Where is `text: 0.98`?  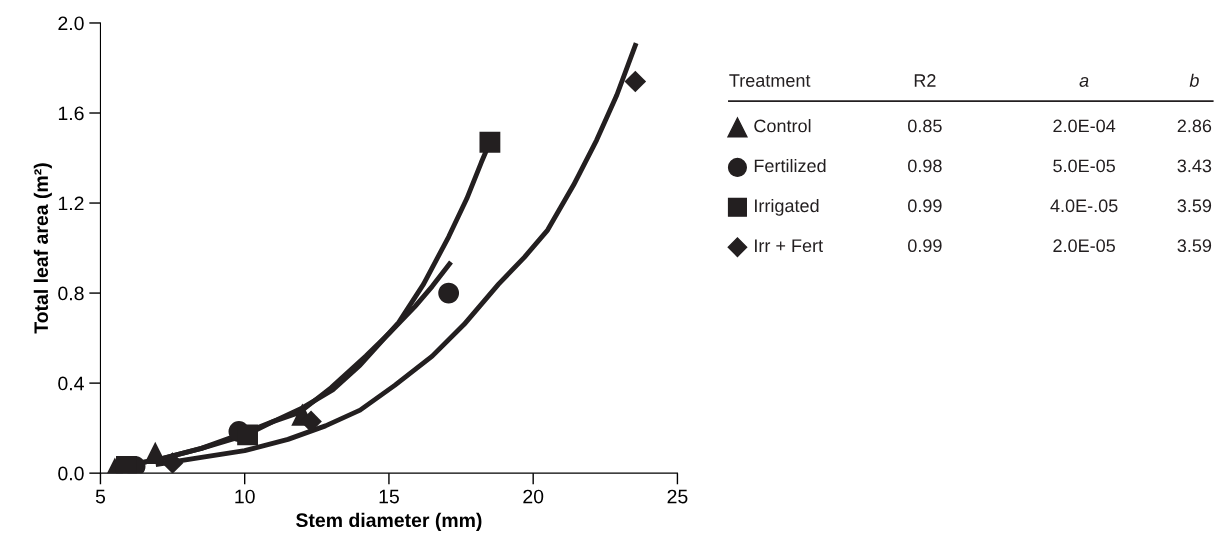
text: 0.98 is located at coordinates (925, 166).